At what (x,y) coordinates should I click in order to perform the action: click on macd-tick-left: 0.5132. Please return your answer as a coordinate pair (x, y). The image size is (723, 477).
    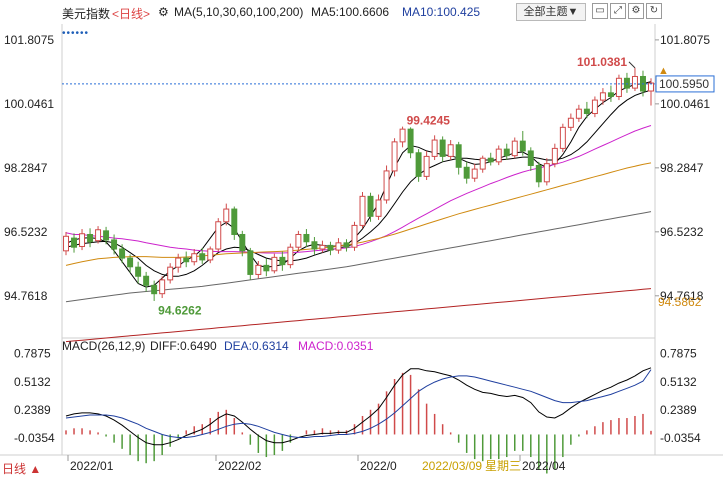
    Looking at the image, I should click on (32, 382).